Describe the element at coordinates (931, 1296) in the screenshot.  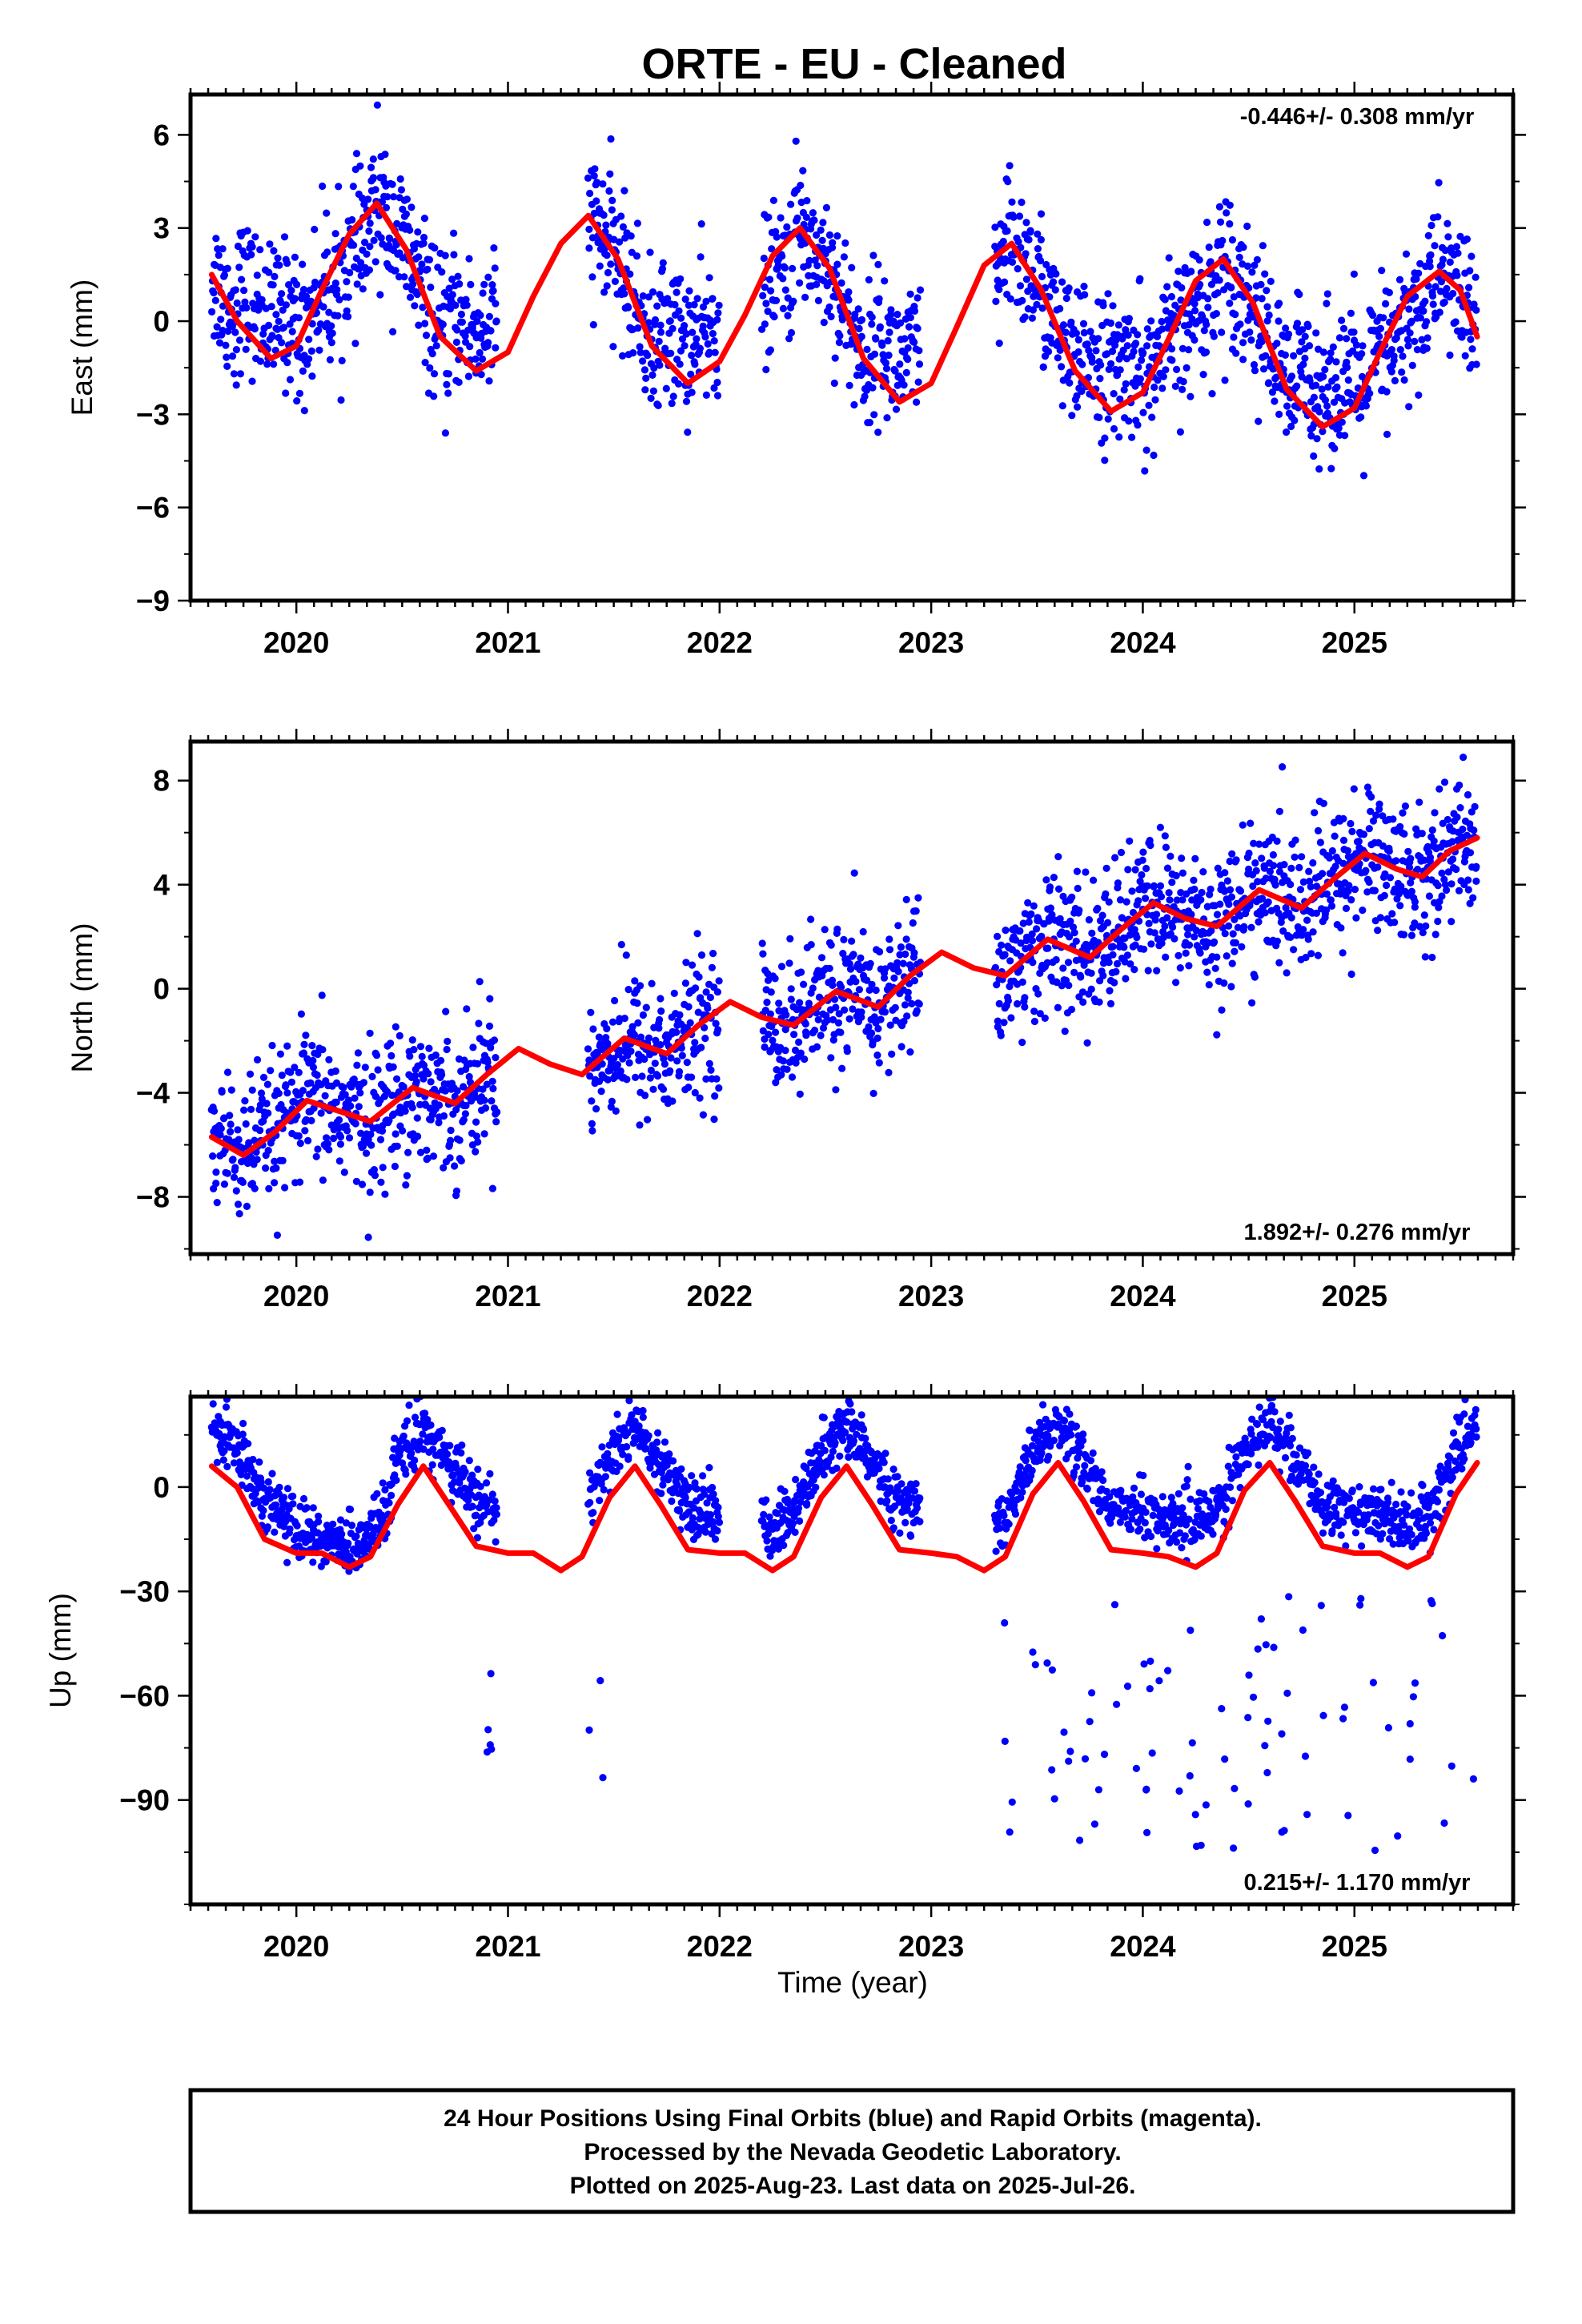
I see `x-tick-label: 2023` at that location.